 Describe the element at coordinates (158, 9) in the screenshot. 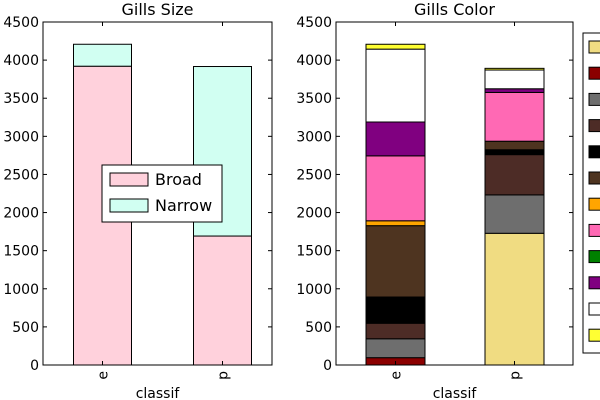

I see `chart-title: Gills Size` at that location.